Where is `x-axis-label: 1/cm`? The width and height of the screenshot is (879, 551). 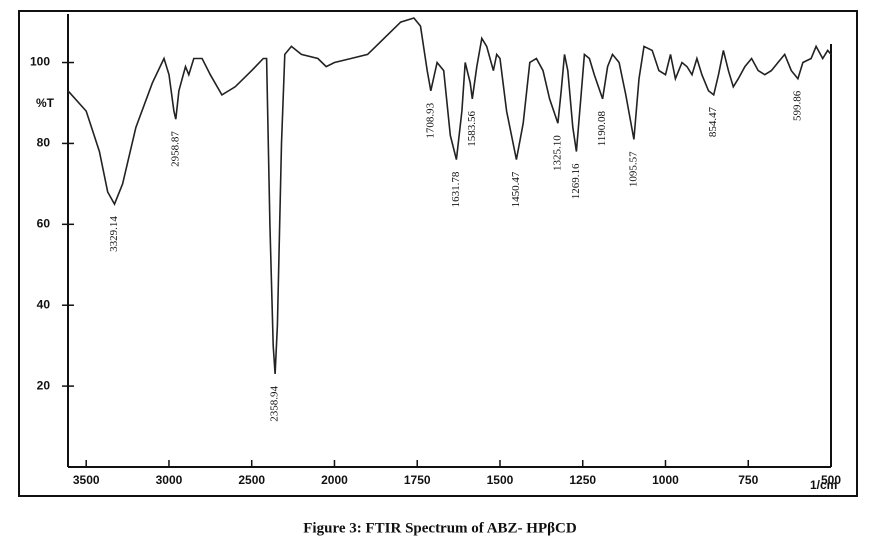
x-axis-label: 1/cm is located at coordinates (823, 485).